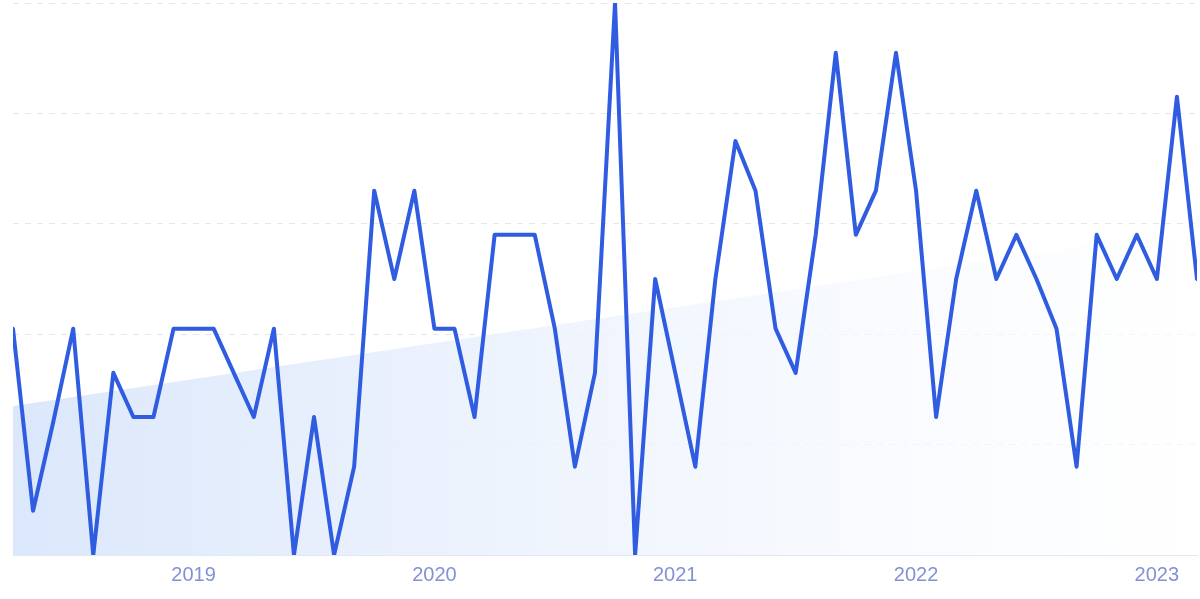  Describe the element at coordinates (434, 573) in the screenshot. I see `x-tick-label: 2020` at that location.